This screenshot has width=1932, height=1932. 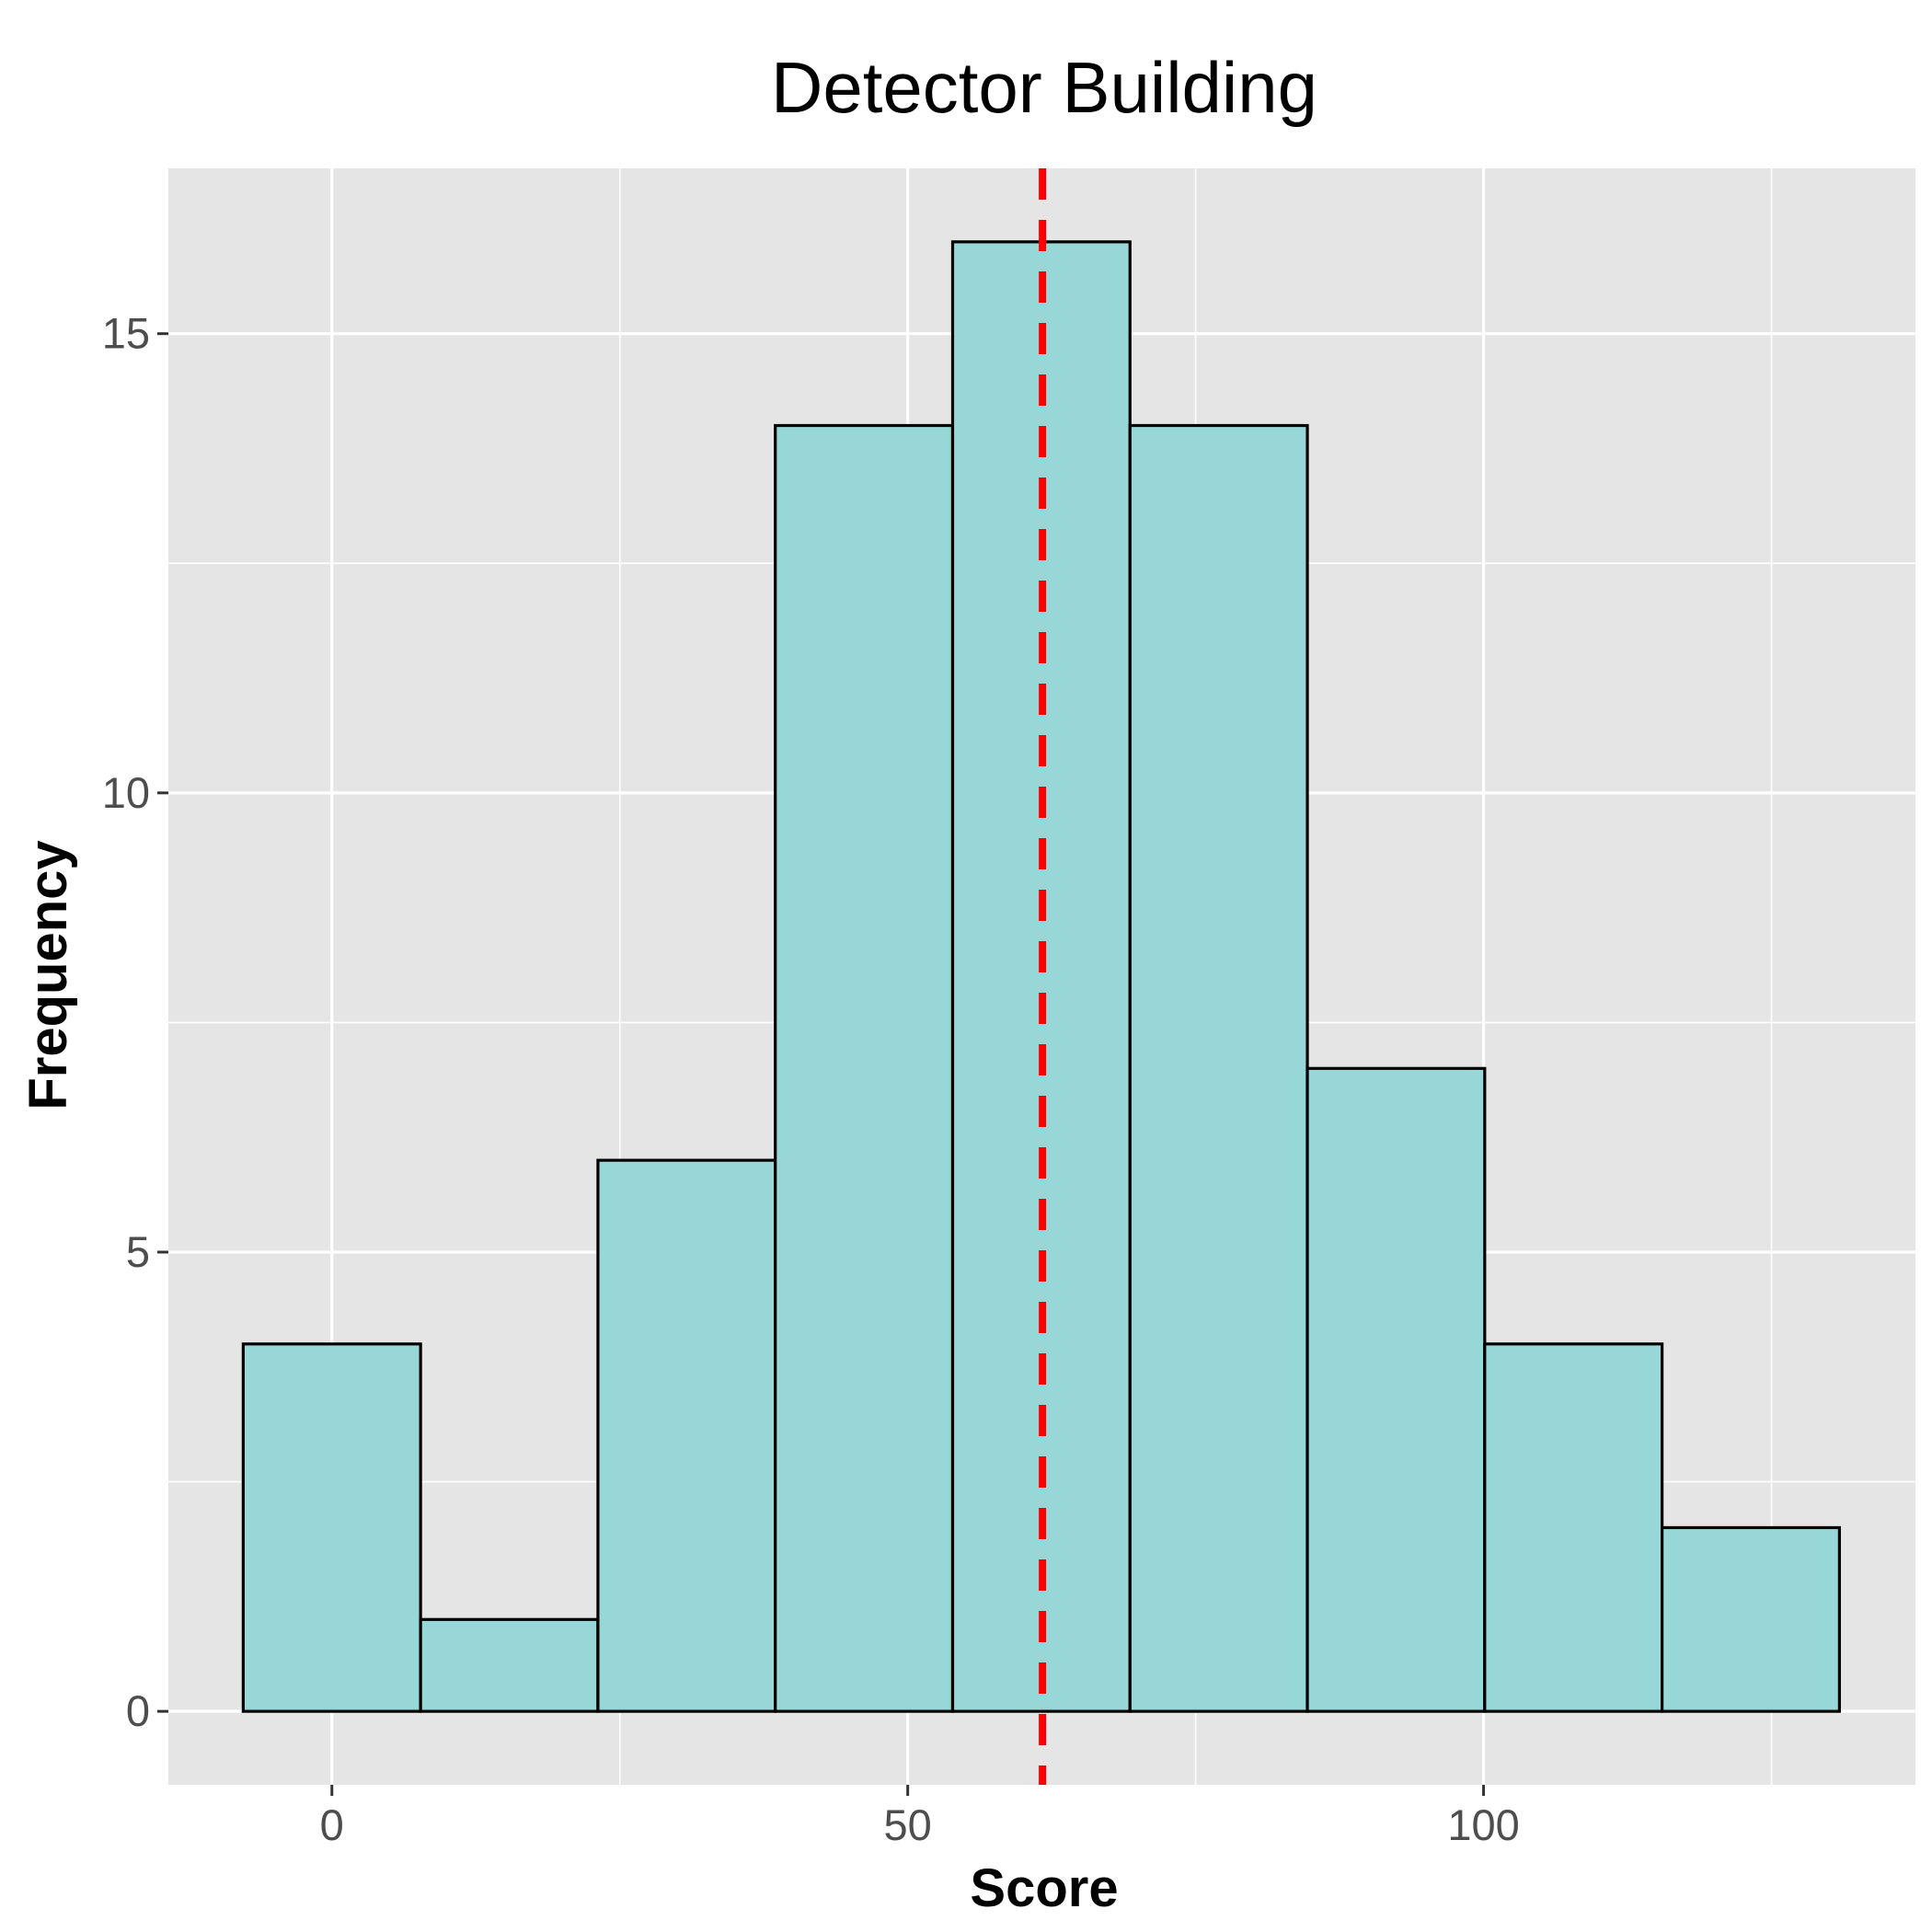 What do you see at coordinates (135, 1022) in the screenshot?
I see `y-axis: 0 5 10 15` at bounding box center [135, 1022].